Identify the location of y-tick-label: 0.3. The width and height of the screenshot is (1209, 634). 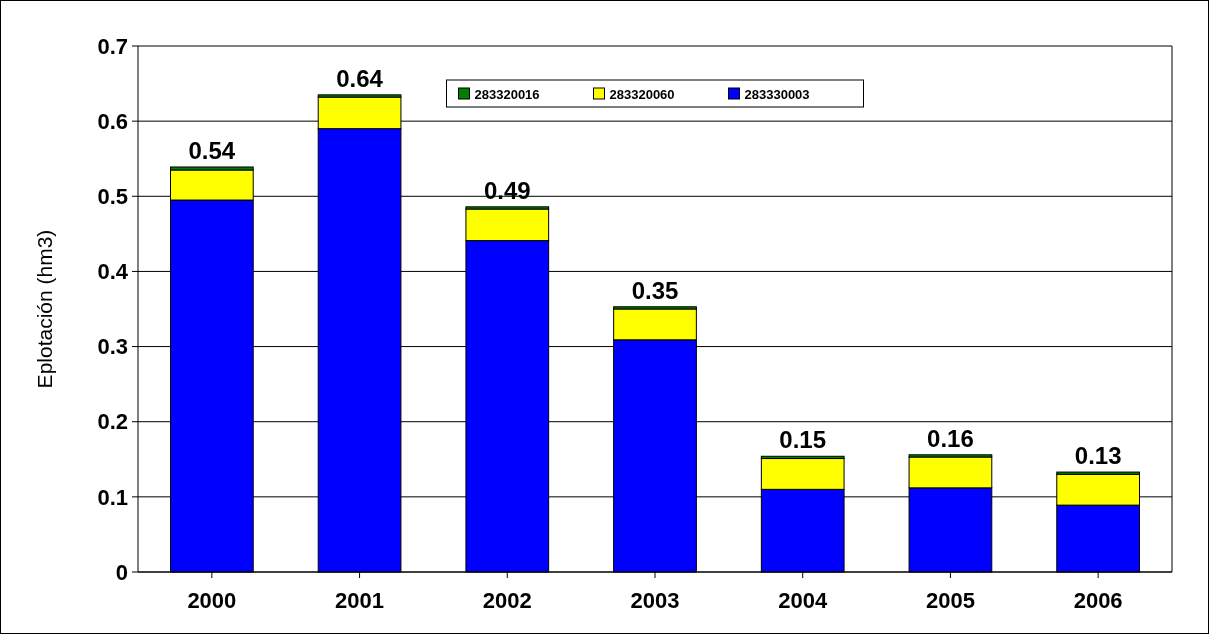
(112, 347).